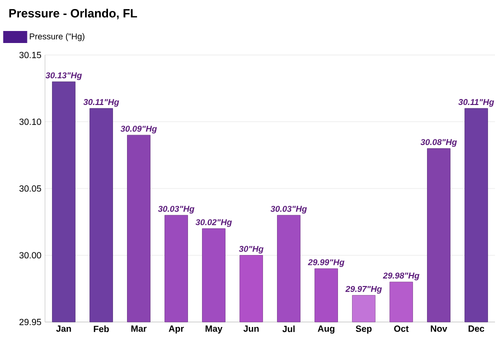 This screenshot has height=350, width=500. I want to click on data-label: 30.13"Hg, so click(64, 76).